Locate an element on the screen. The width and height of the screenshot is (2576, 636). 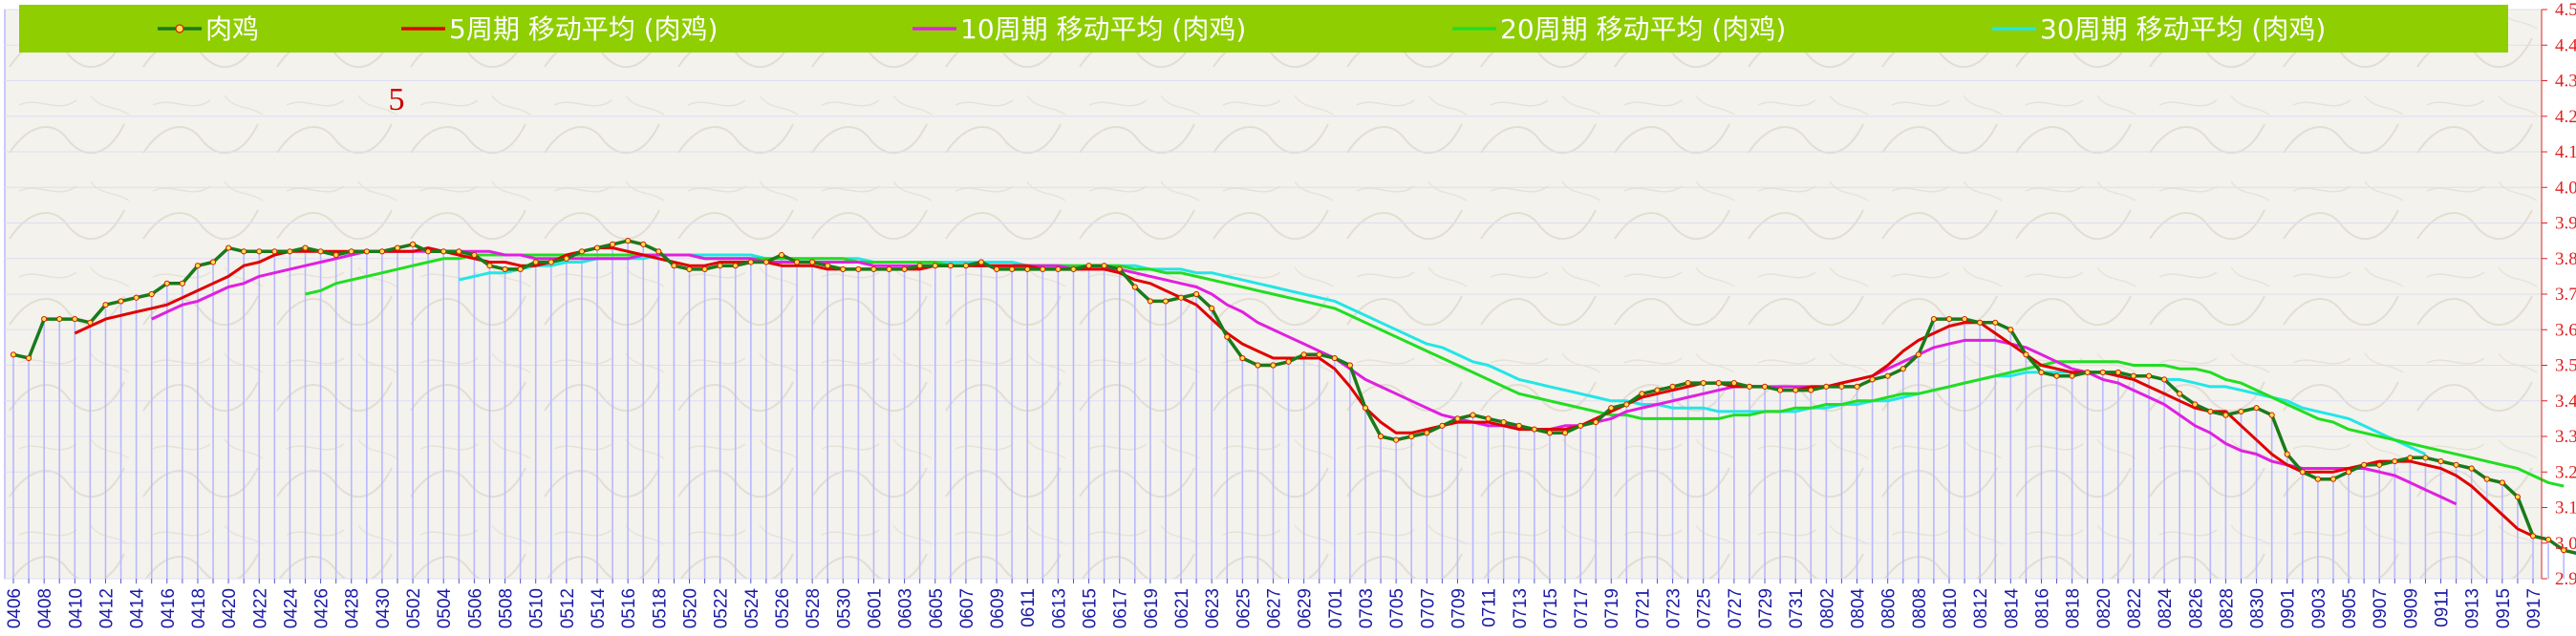
x-tick-label: 0911 is located at coordinates (2443, 608).